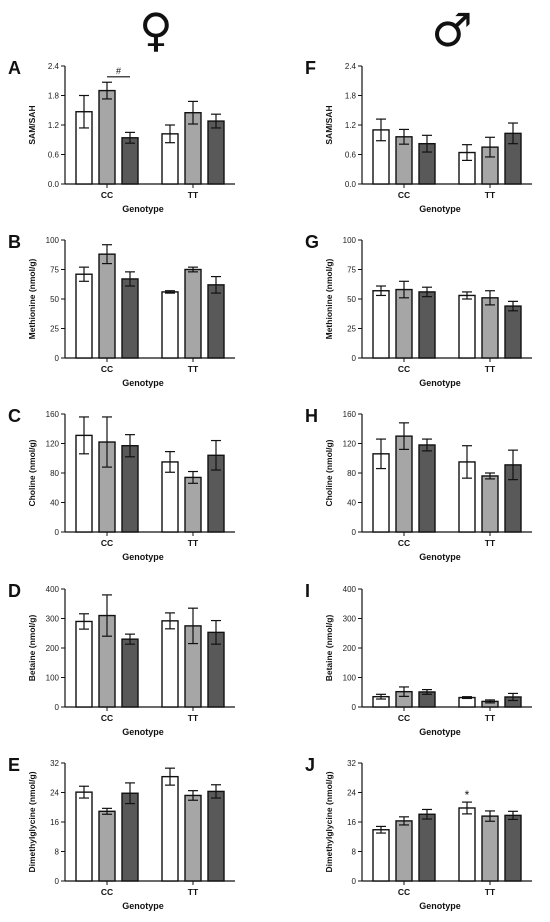 The image size is (550, 922). Describe the element at coordinates (351, 473) in the screenshot. I see `y-tick-label: 80` at that location.